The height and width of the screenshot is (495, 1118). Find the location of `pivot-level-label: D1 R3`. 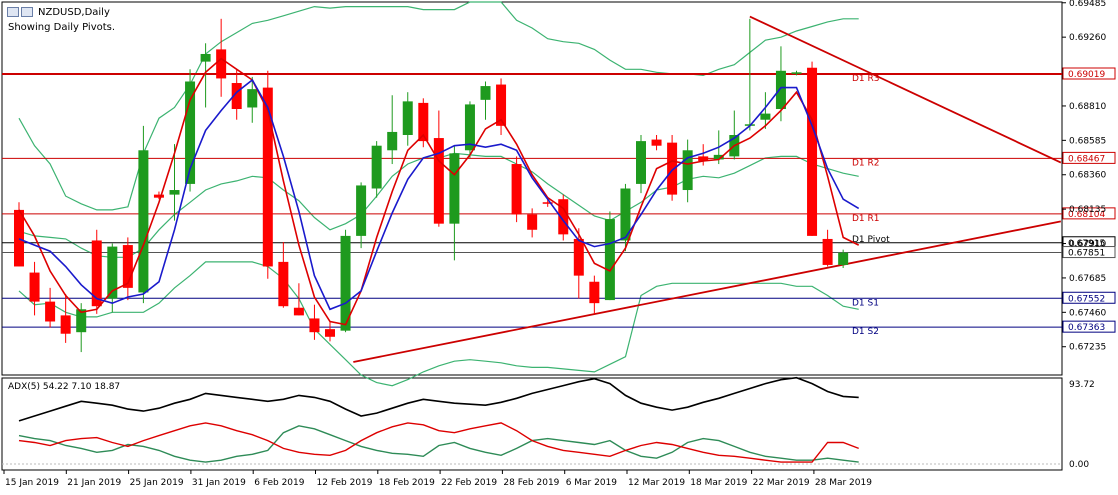

pivot-level-label: D1 R3 is located at coordinates (866, 79).